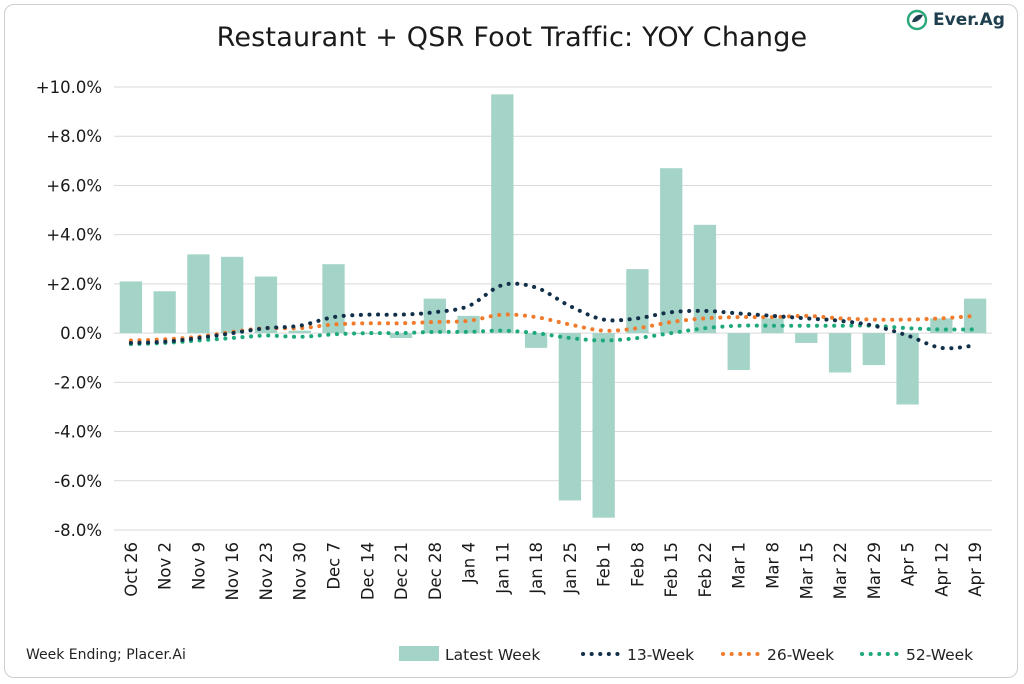 This screenshot has width=1024, height=684. What do you see at coordinates (74, 185) in the screenshot?
I see `y-tick-label: +6.0%` at bounding box center [74, 185].